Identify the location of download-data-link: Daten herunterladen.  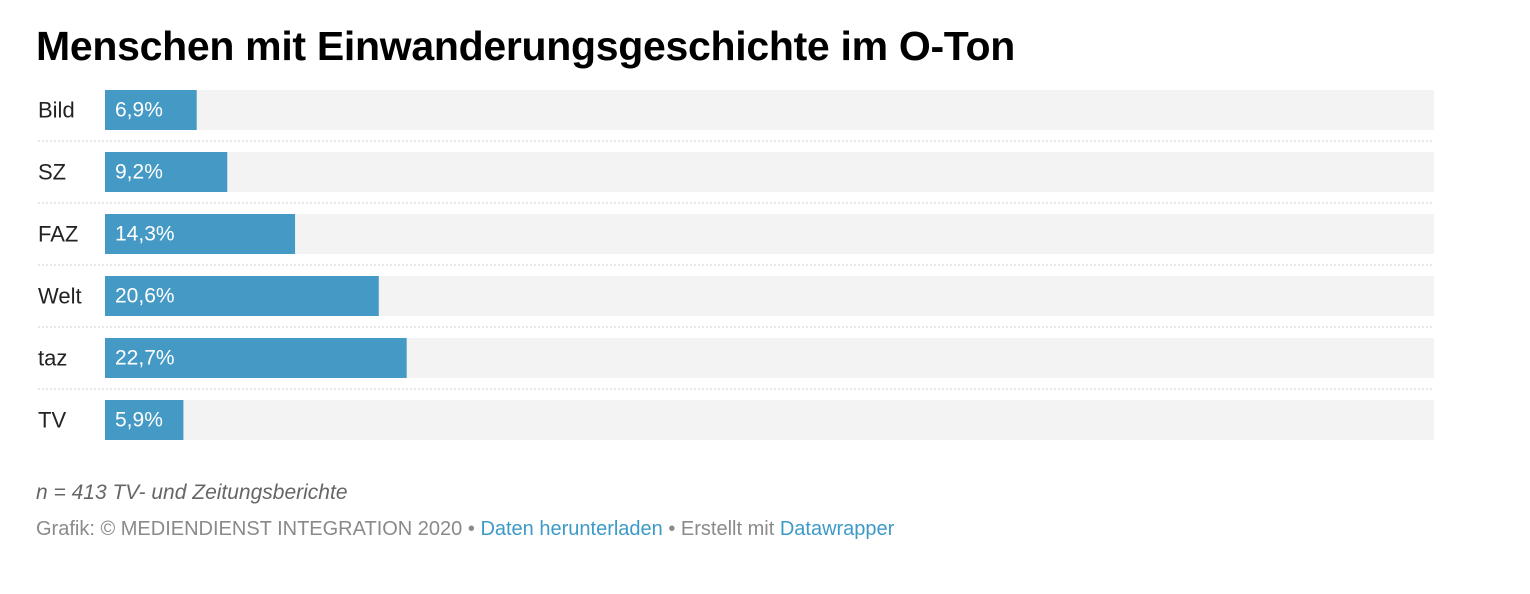
(571, 529).